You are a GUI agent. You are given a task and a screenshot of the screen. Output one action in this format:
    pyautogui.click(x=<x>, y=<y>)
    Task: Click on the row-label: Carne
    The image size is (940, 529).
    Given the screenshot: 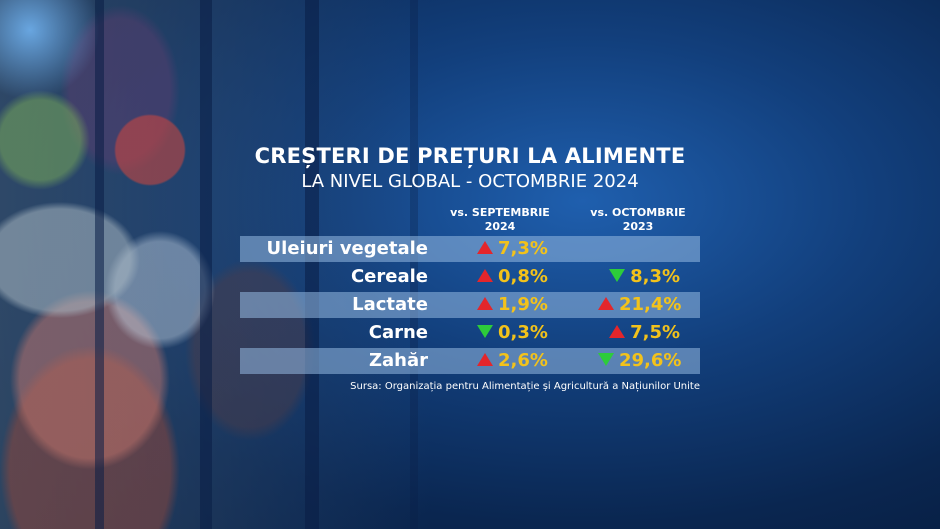 What is the action you would take?
    pyautogui.click(x=398, y=332)
    